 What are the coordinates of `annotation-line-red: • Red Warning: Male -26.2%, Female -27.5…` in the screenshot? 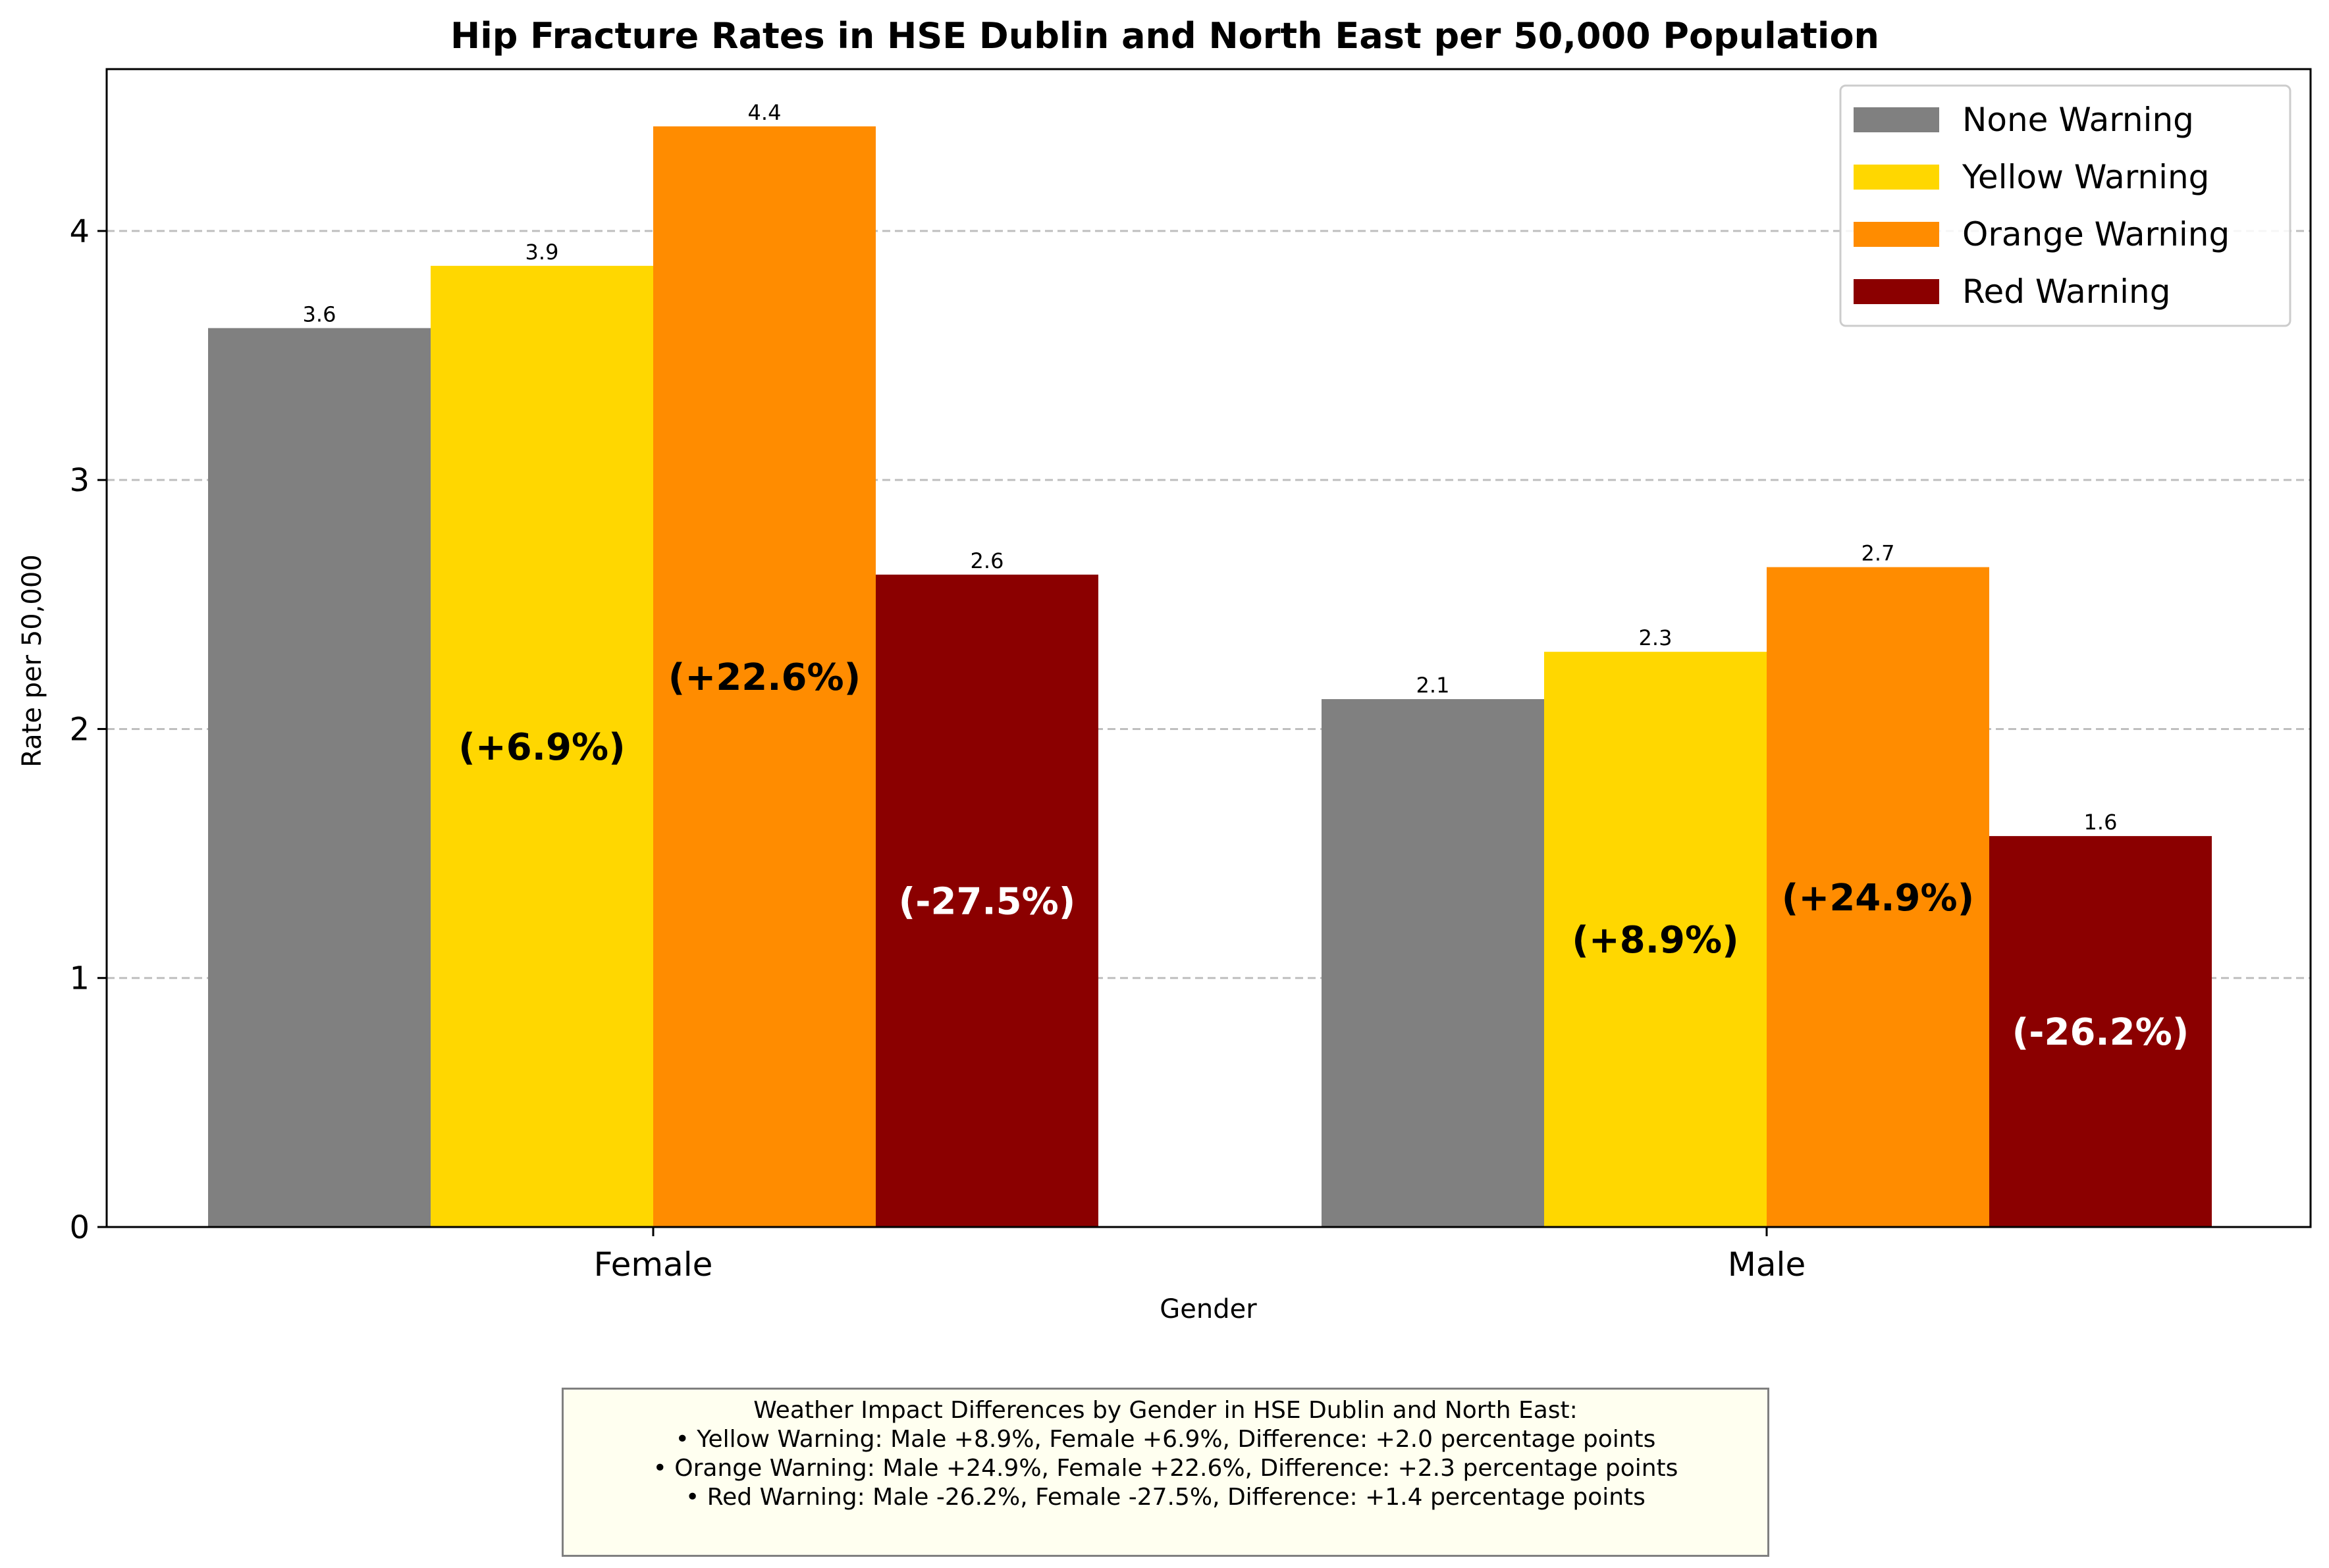 It's located at (1165, 1497).